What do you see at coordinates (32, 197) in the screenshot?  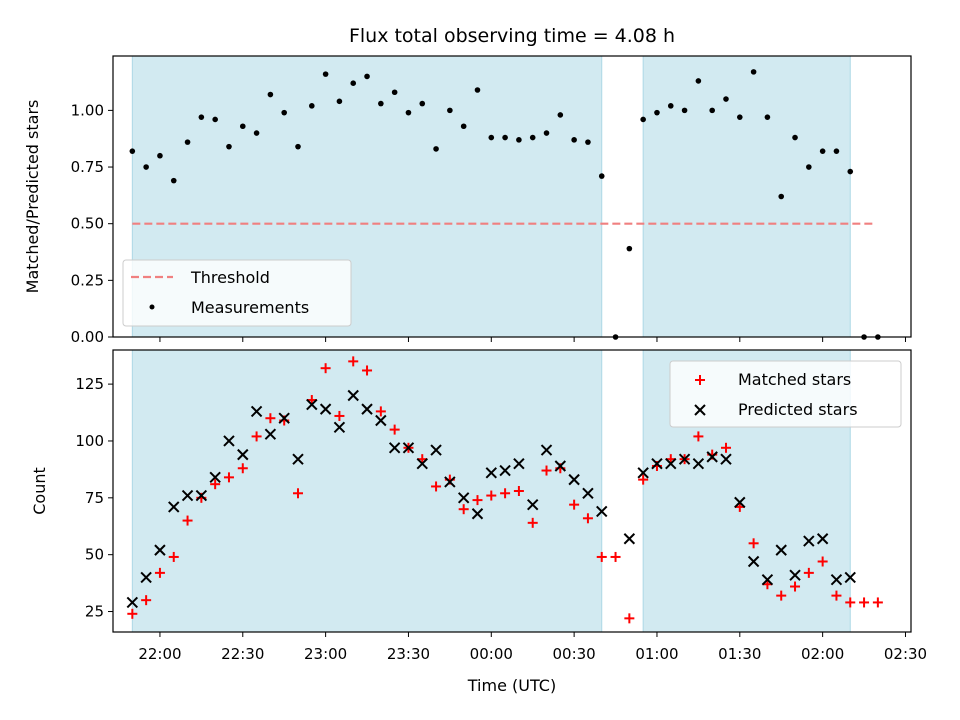 I see `ratio-y-label: Matched/Predicted stars` at bounding box center [32, 197].